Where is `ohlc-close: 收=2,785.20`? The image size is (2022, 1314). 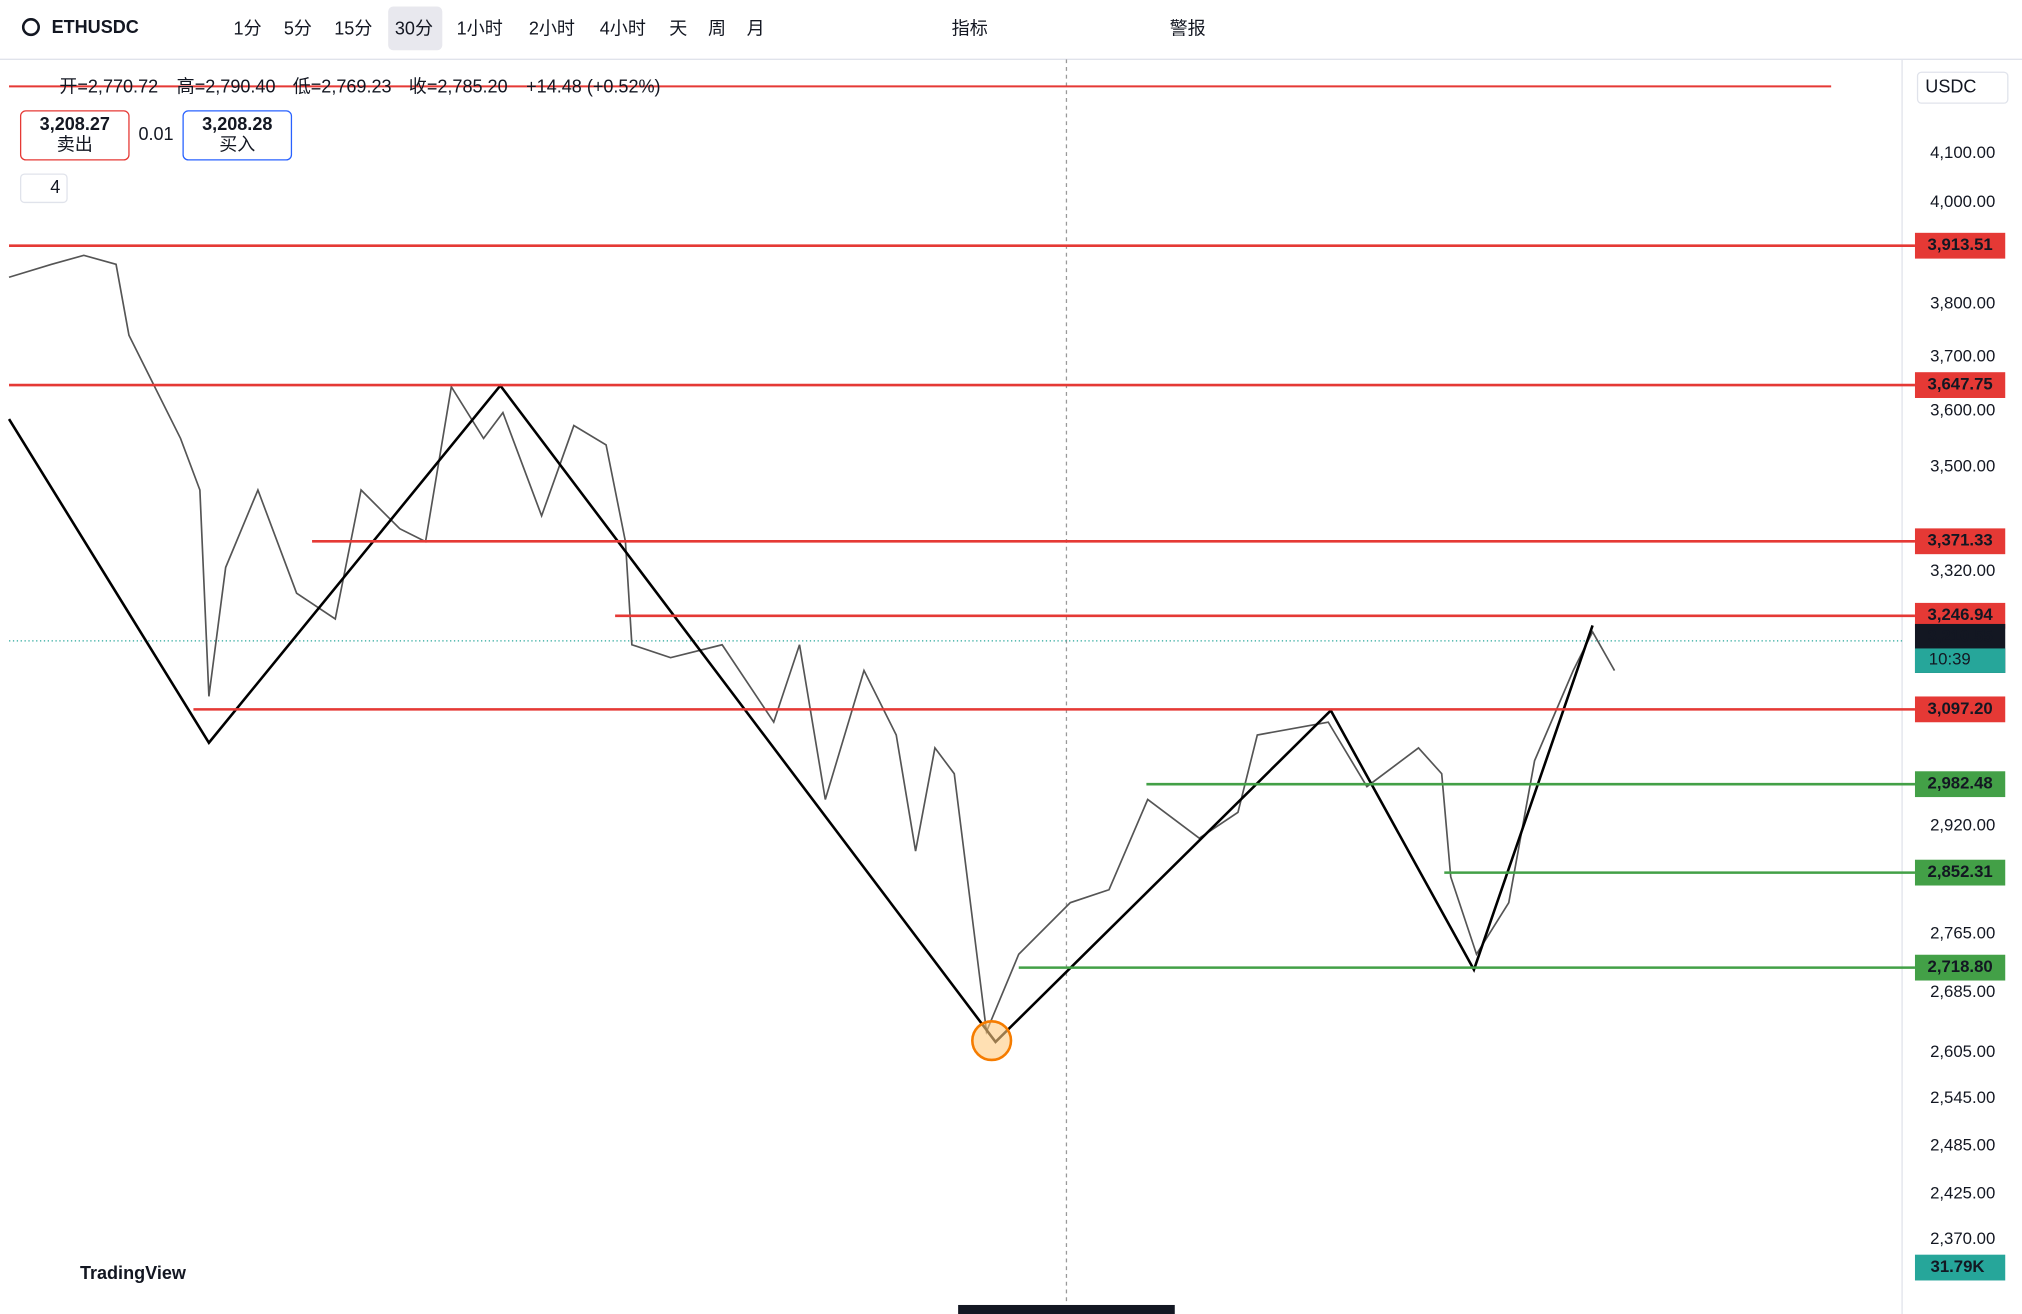 ohlc-close: 收=2,785.20 is located at coordinates (458, 86).